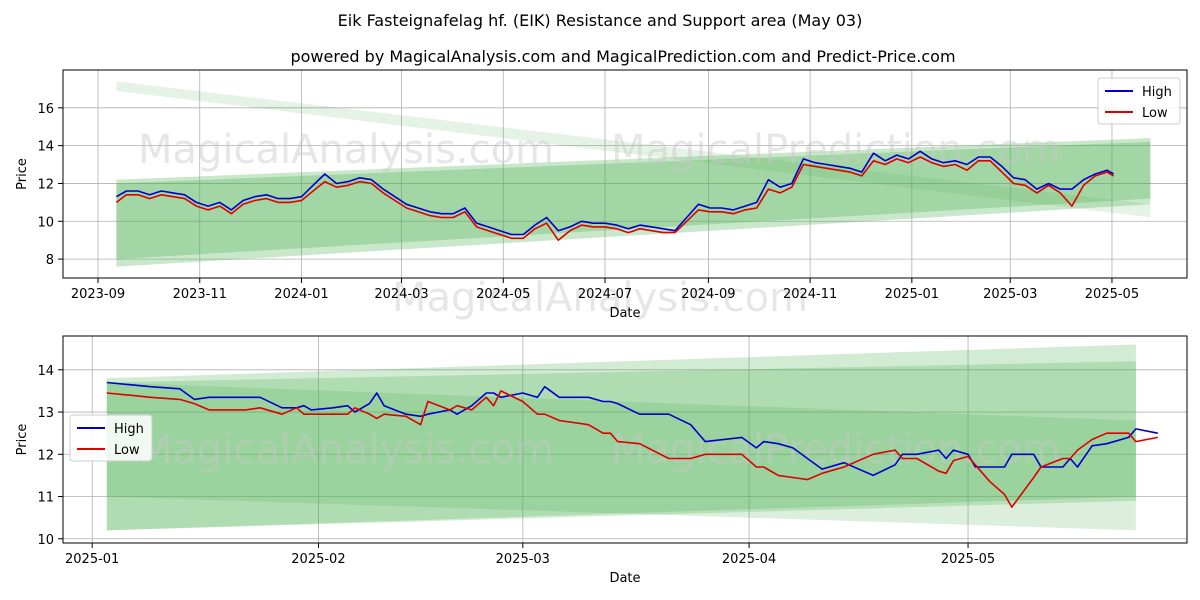 The image size is (1200, 600). What do you see at coordinates (301, 294) in the screenshot?
I see `x-tick-label: 2024-01` at bounding box center [301, 294].